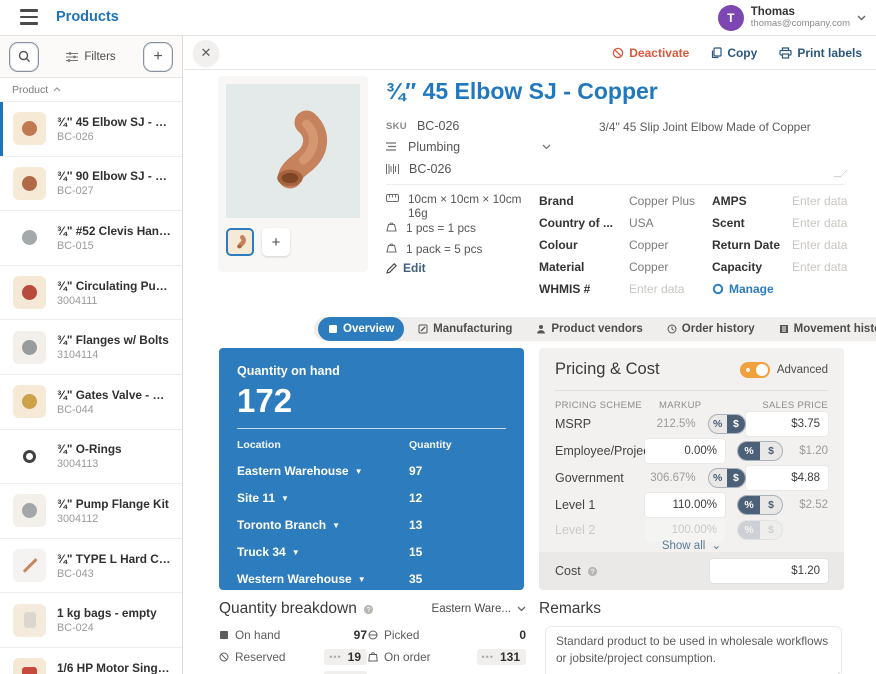 The width and height of the screenshot is (876, 674). What do you see at coordinates (730, 18) in the screenshot?
I see `avatar: T` at bounding box center [730, 18].